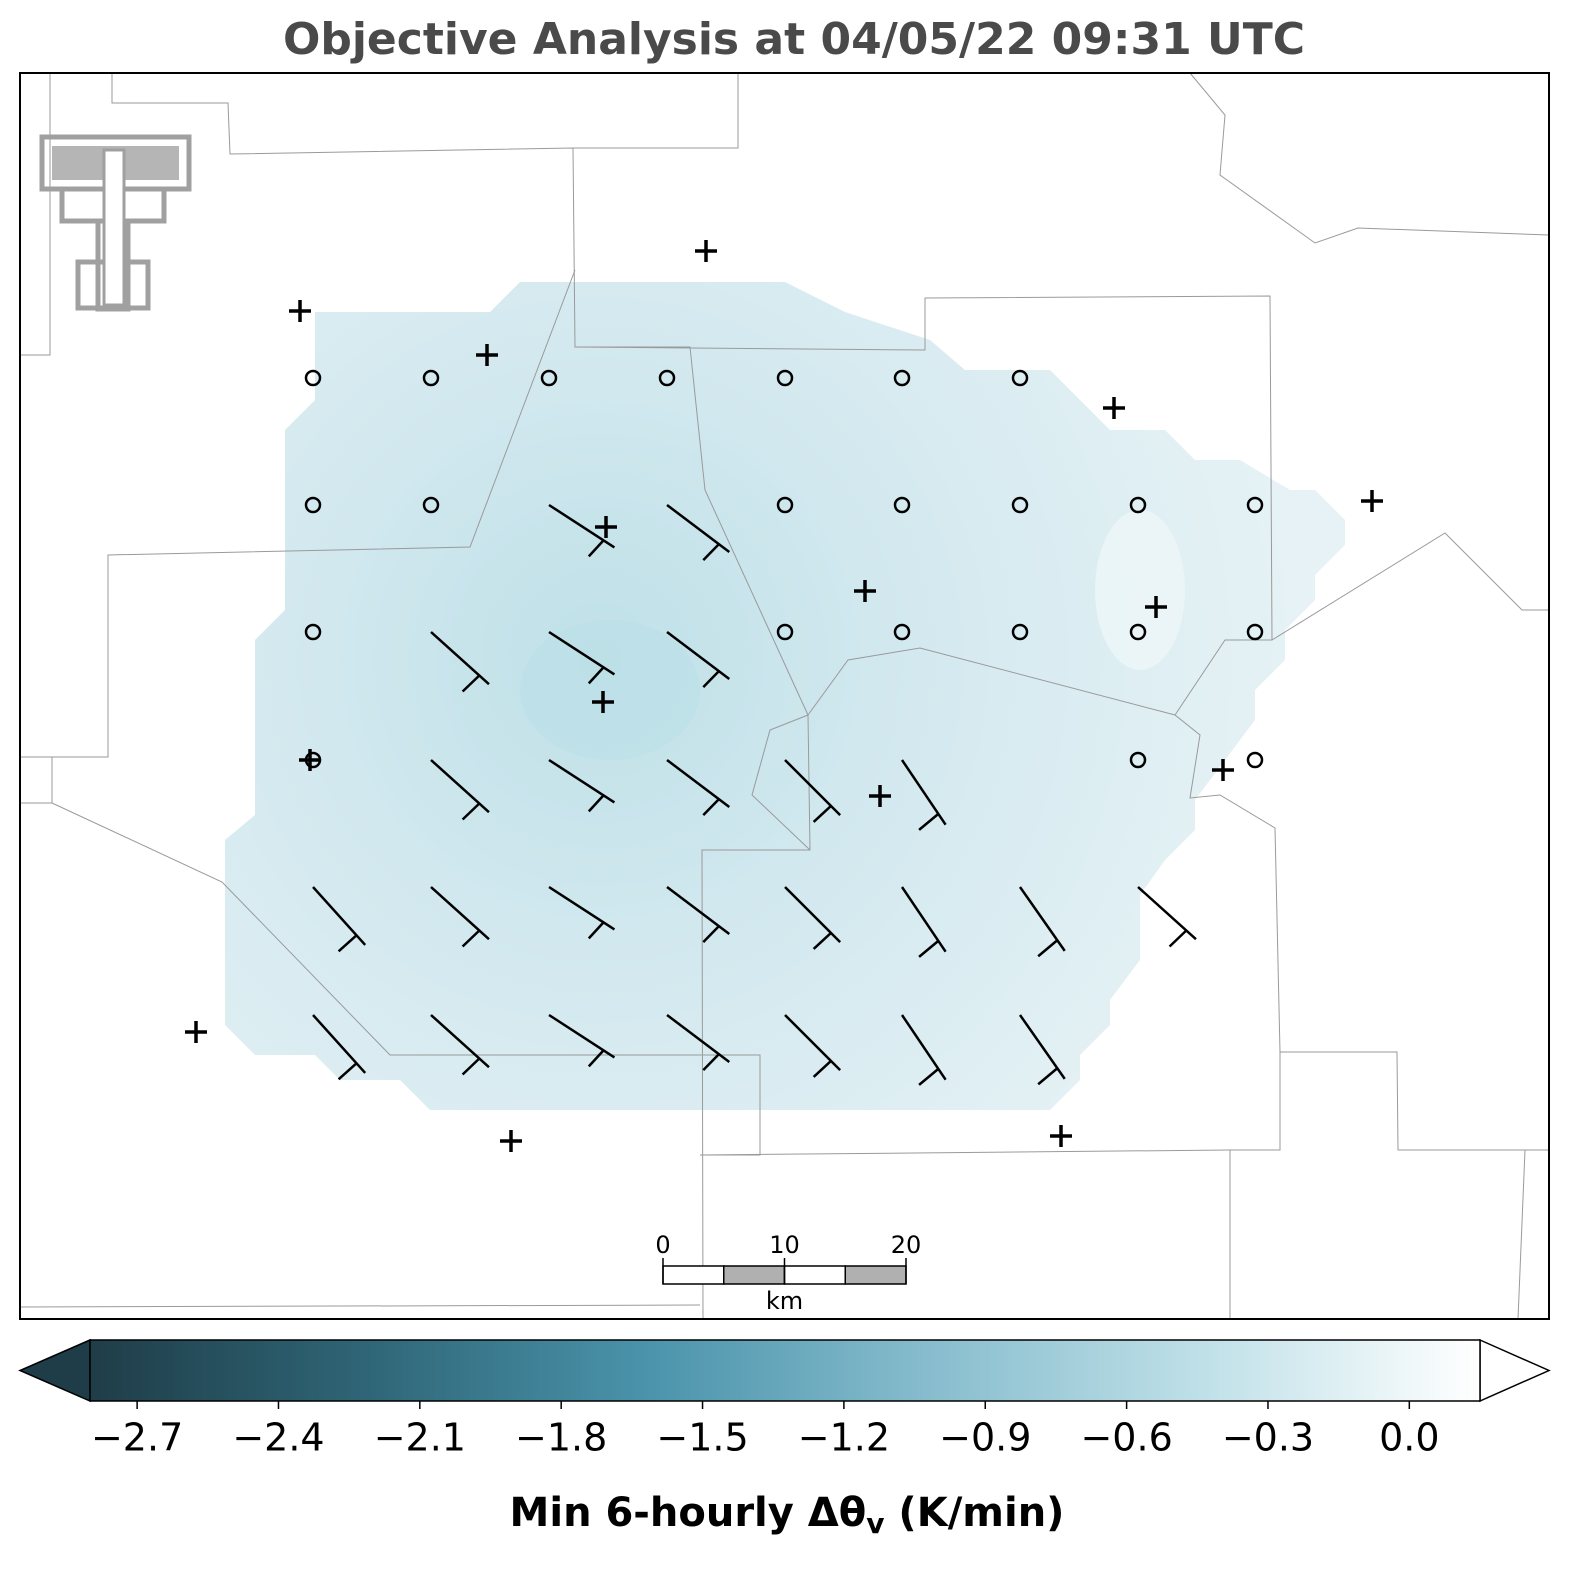 This screenshot has height=1580, width=1589. I want to click on colorbar-tick-label: −1.2, so click(844, 1438).